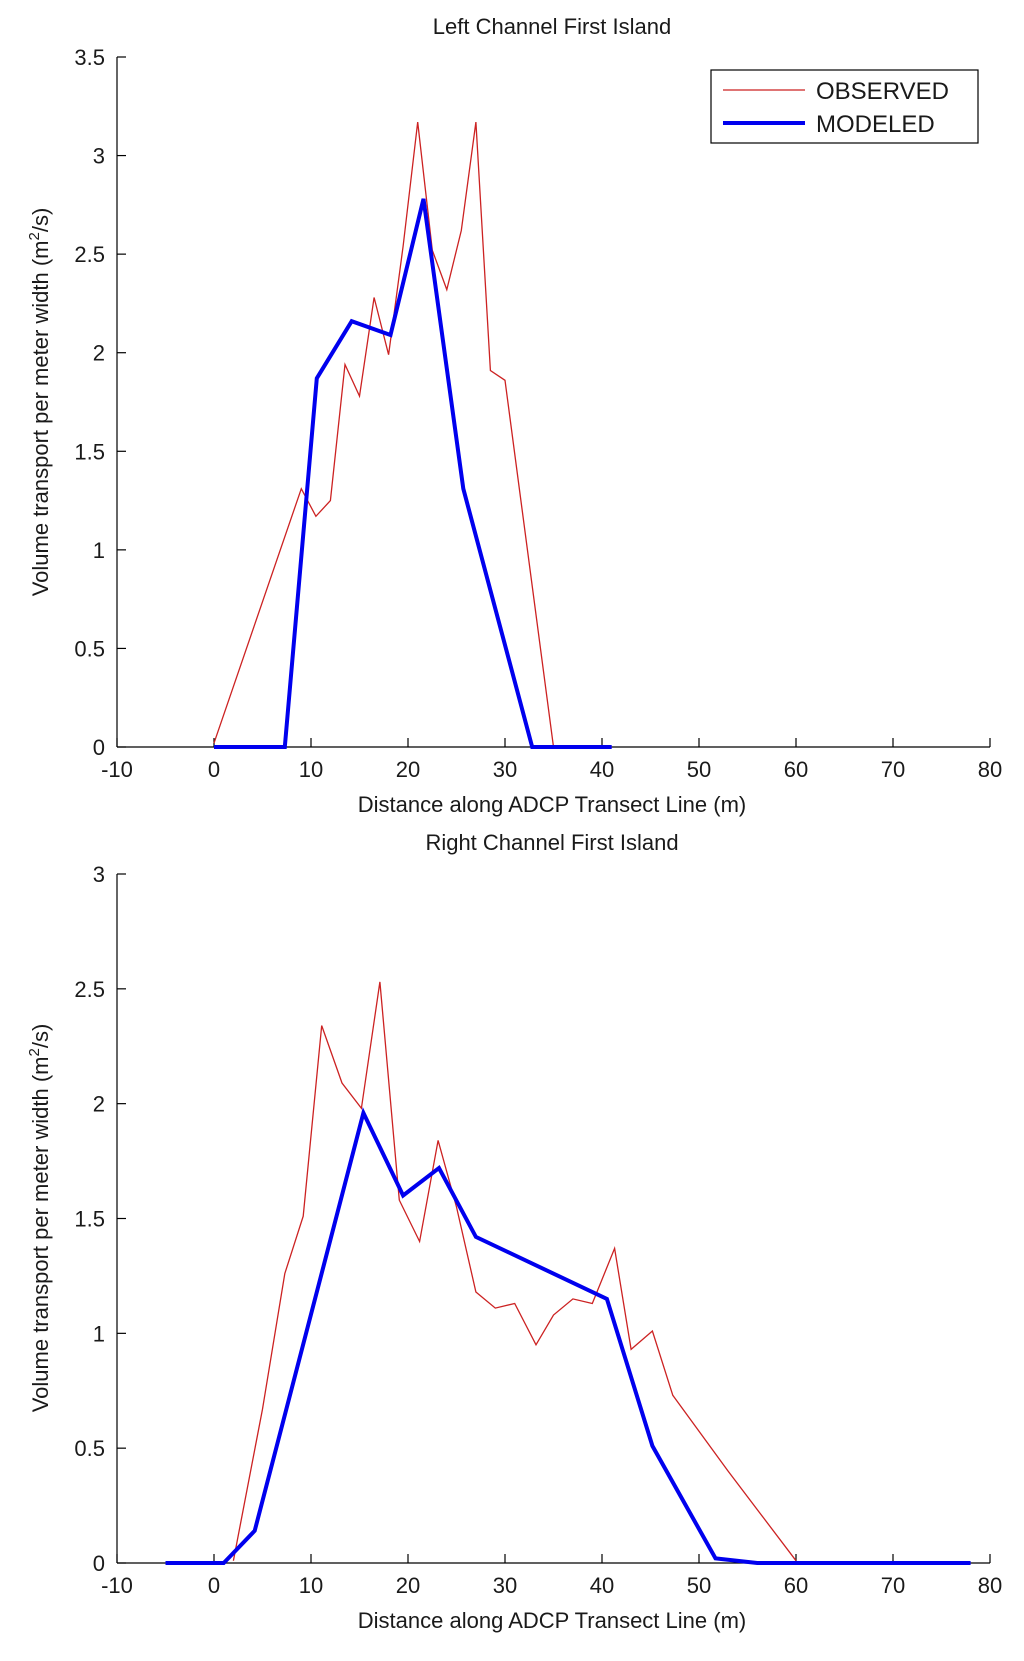 The image size is (1024, 1661). I want to click on chart-title: Left Channel First Island, so click(552, 26).